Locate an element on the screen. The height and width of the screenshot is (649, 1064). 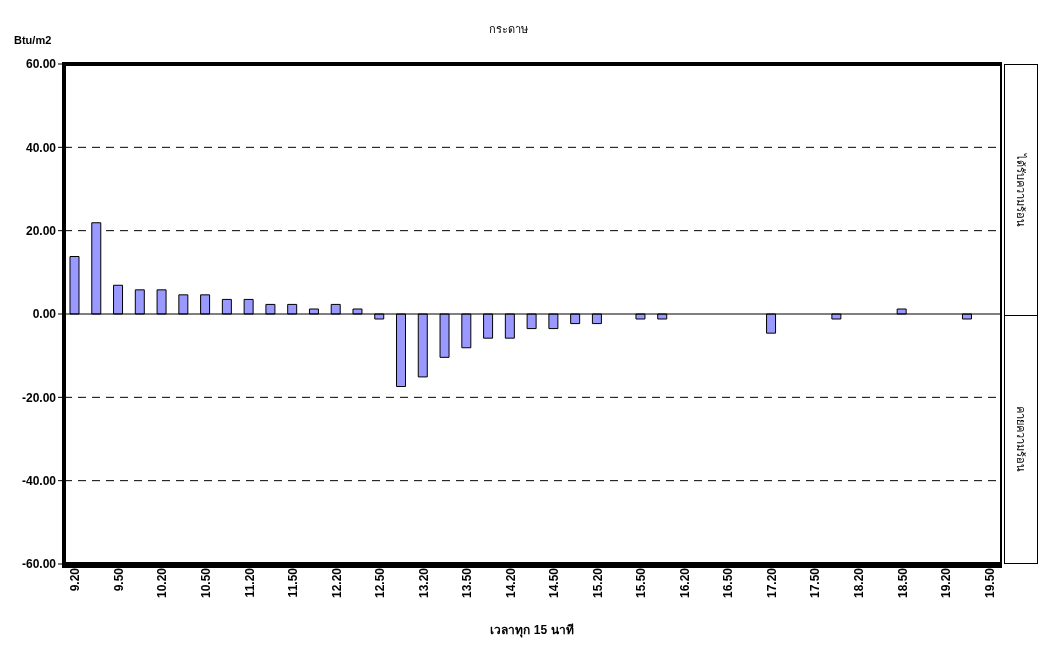
x-tick-label: 15.50 is located at coordinates (641, 583).